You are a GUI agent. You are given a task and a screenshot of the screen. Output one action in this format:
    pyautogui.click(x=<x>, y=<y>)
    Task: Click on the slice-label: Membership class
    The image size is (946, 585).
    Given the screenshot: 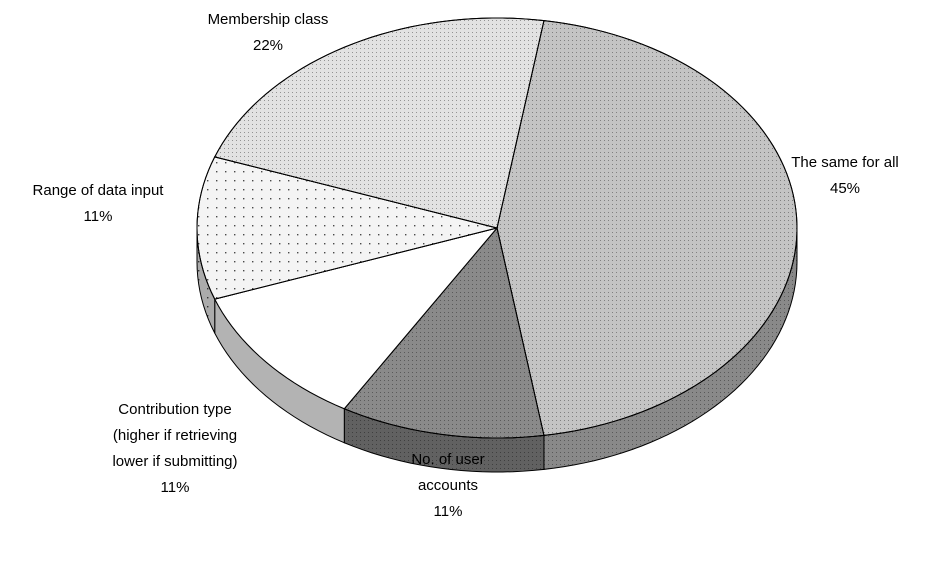 What is the action you would take?
    pyautogui.click(x=268, y=19)
    